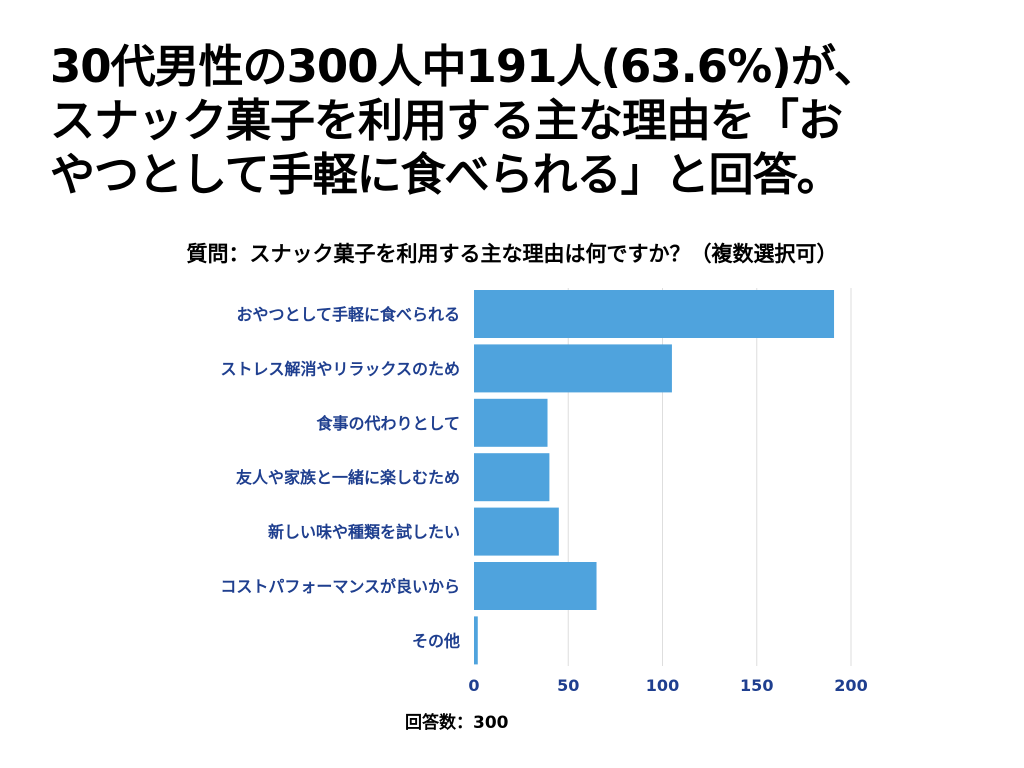  Describe the element at coordinates (436, 640) in the screenshot. I see `category-label: その他` at that location.